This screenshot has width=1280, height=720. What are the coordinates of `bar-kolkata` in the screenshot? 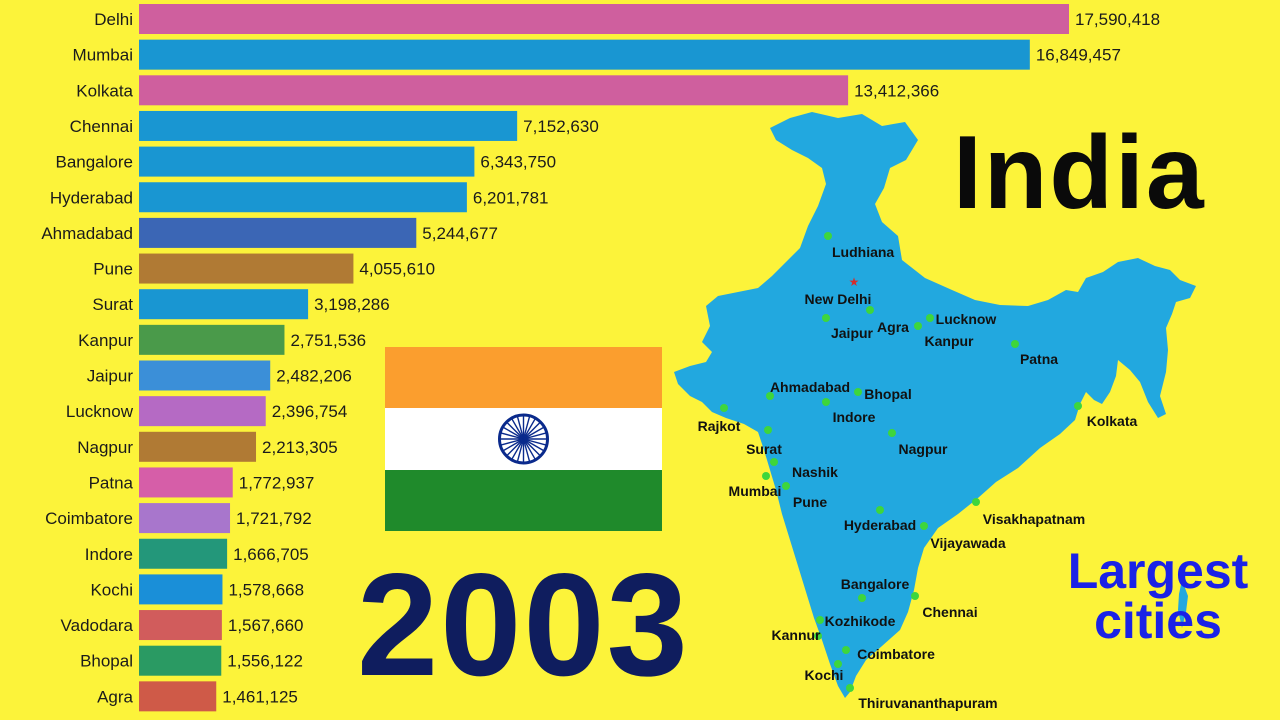 It's located at (494, 90).